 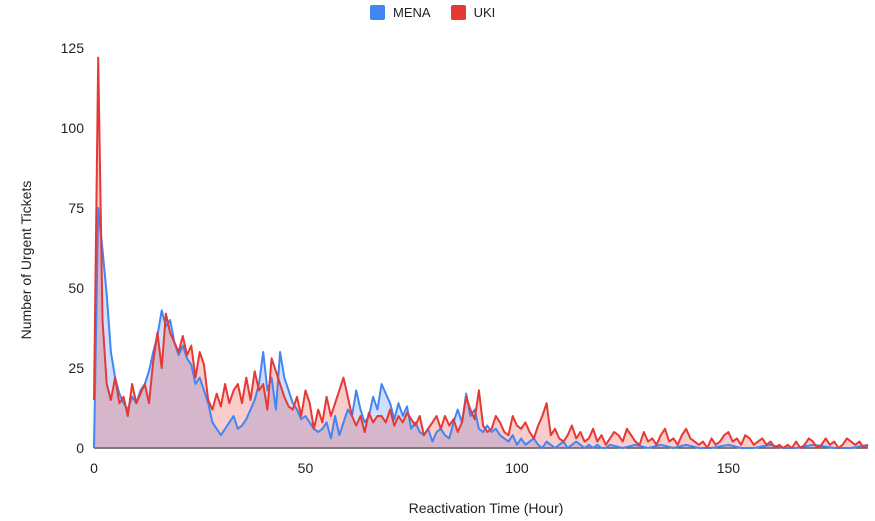 What do you see at coordinates (73, 128) in the screenshot?
I see `y-tick-label: 100` at bounding box center [73, 128].